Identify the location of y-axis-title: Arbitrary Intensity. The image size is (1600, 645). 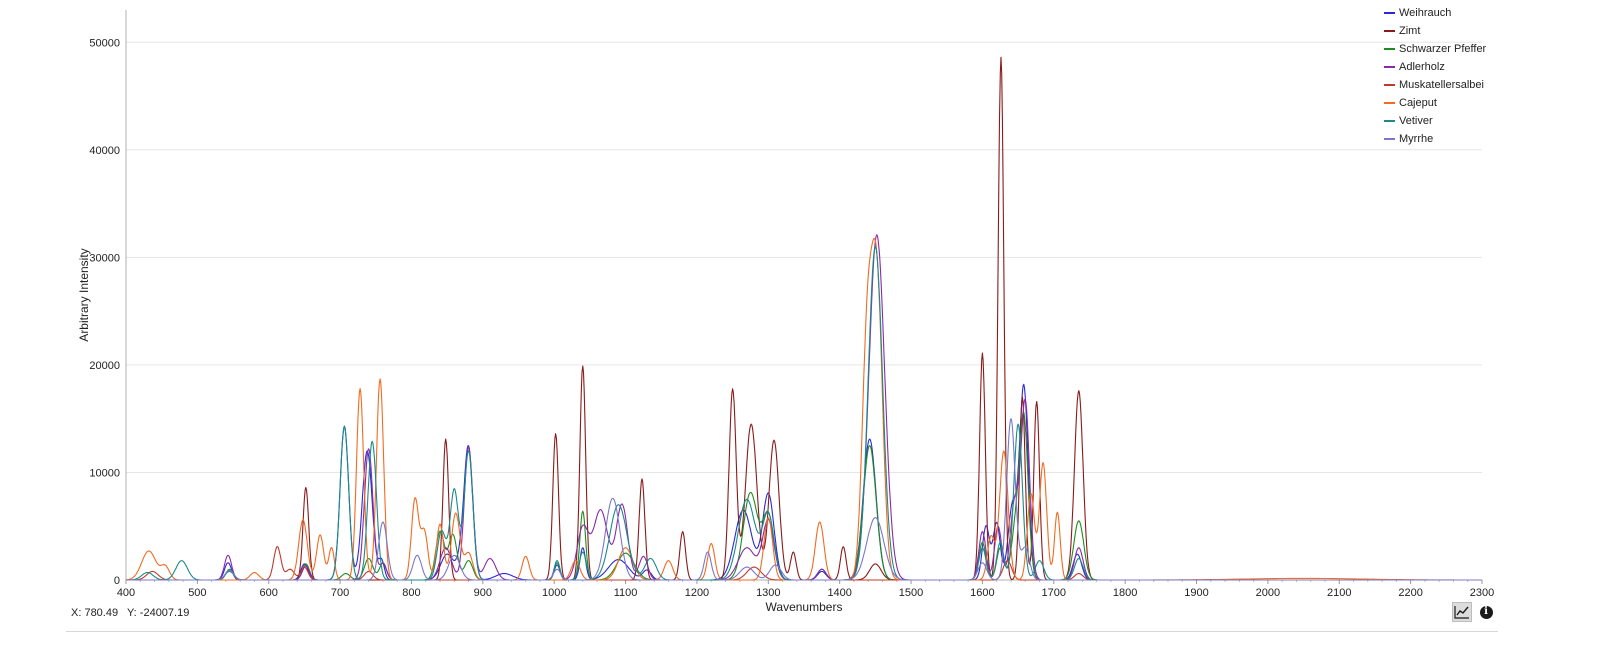
(84, 294).